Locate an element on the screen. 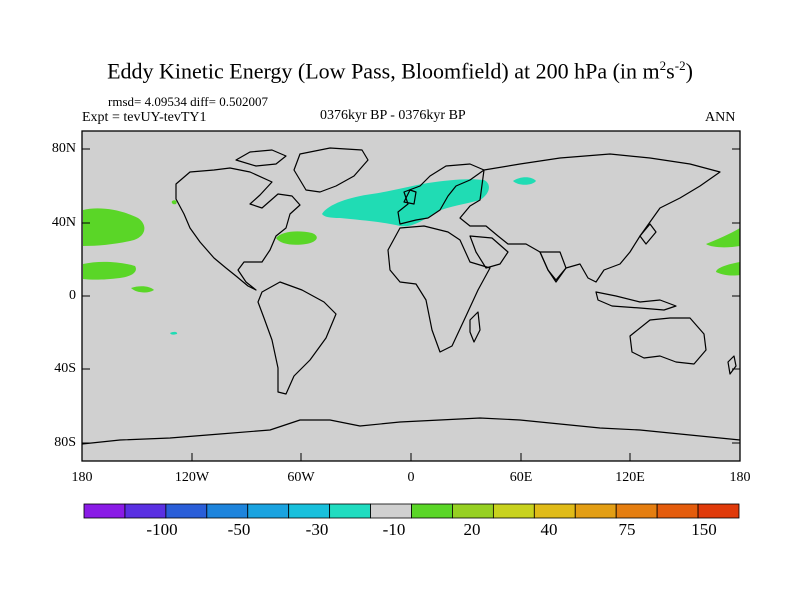 This screenshot has width=800, height=600. season-label: ANN is located at coordinates (720, 117).